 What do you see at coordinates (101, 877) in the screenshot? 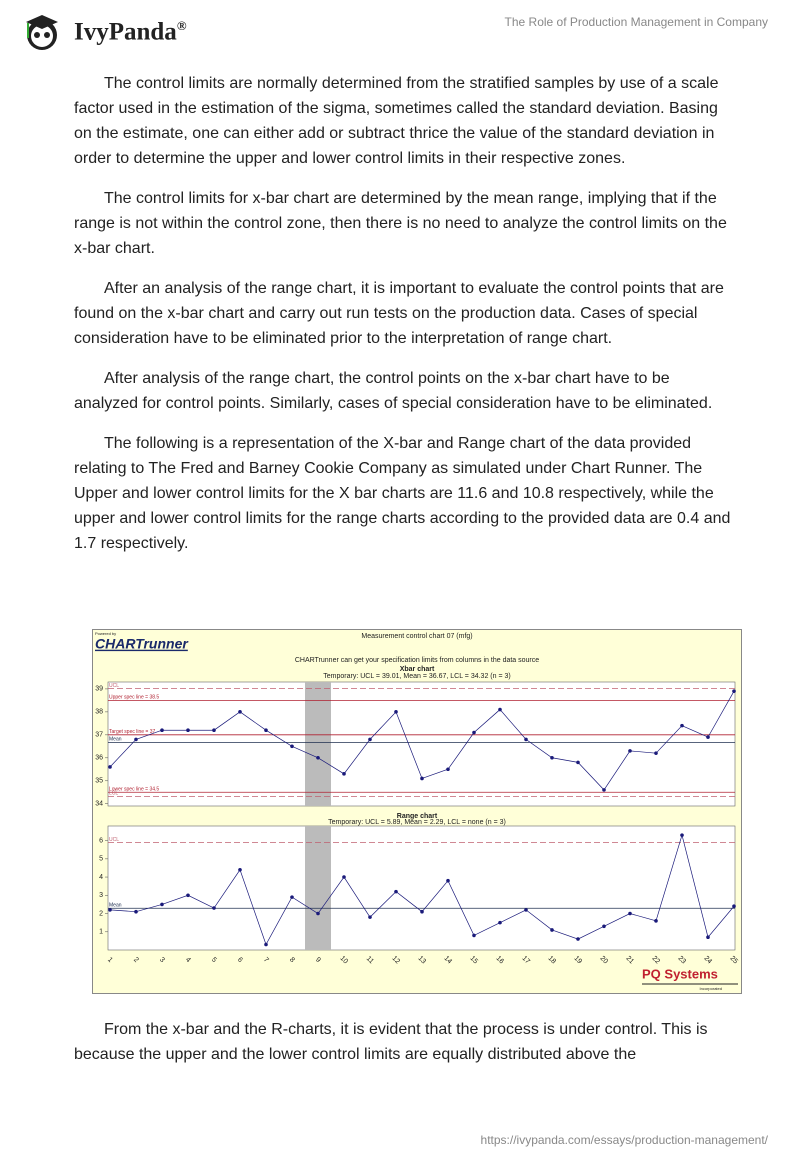
I see `y-tick-label: 4` at bounding box center [101, 877].